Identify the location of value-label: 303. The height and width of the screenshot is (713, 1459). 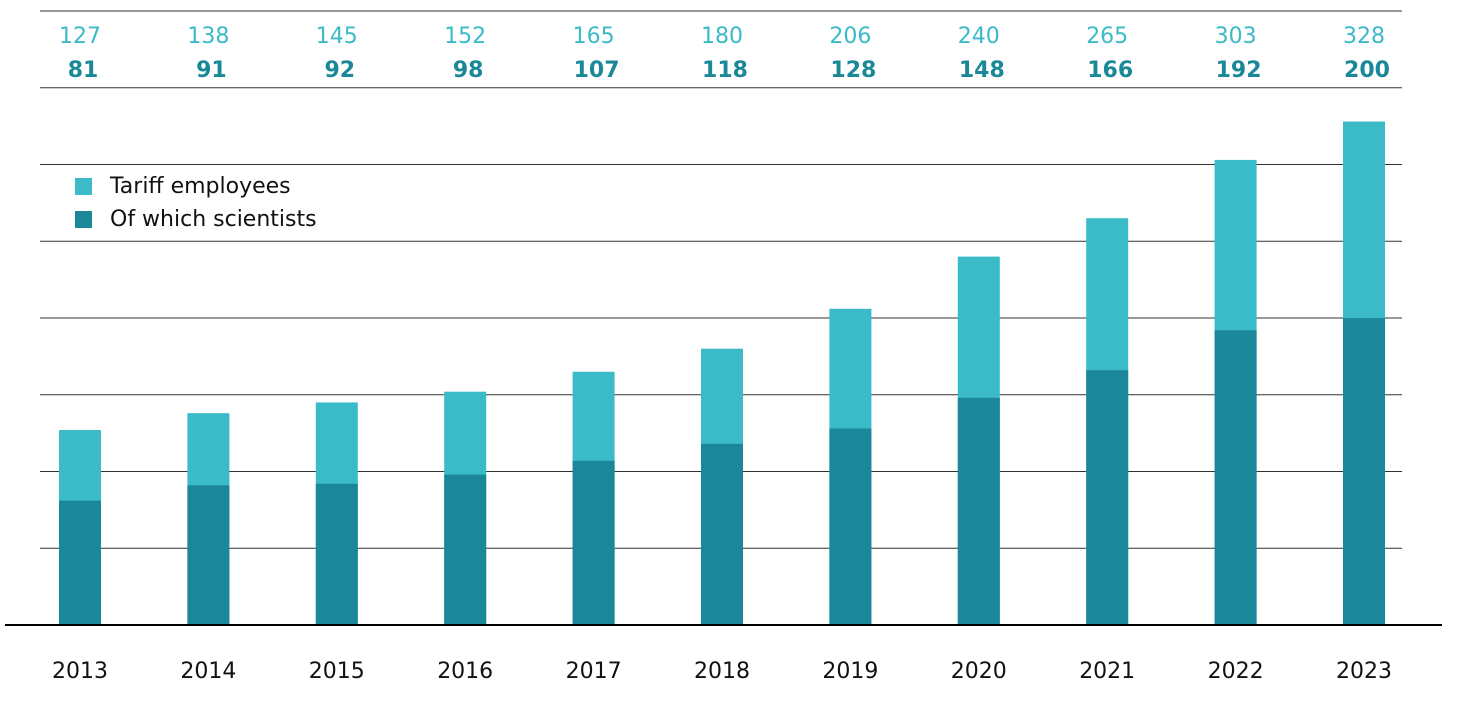
(1236, 36).